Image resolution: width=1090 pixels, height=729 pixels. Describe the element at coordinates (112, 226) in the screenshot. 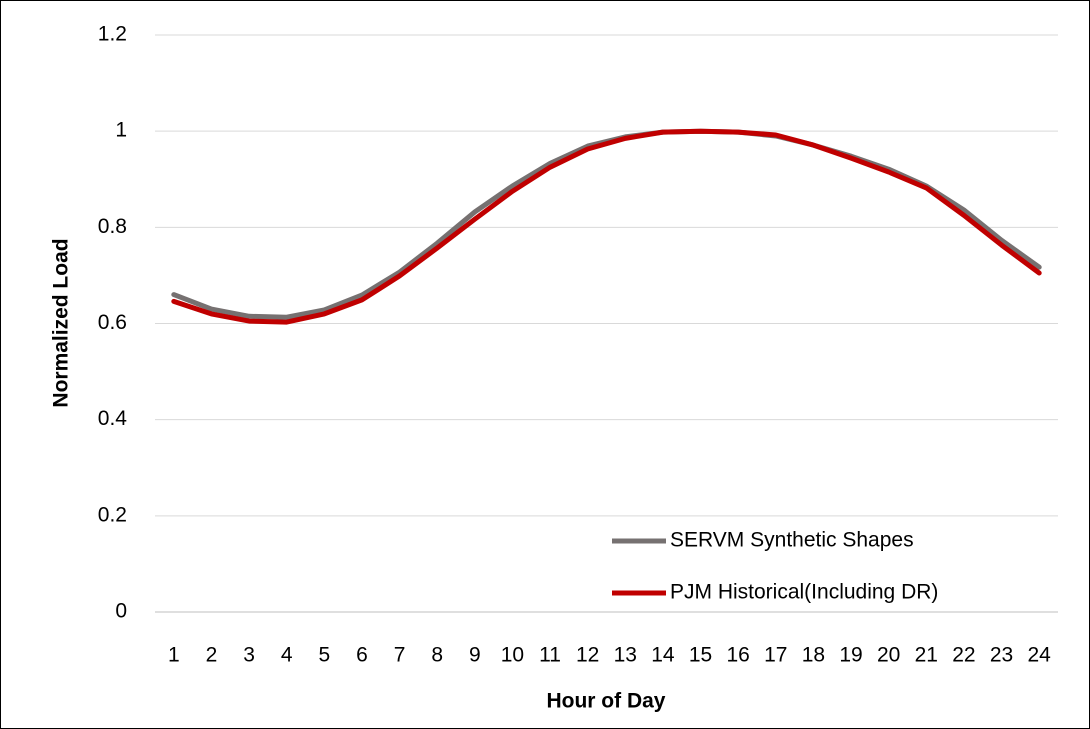

I see `y-tick-label: 0.8` at that location.